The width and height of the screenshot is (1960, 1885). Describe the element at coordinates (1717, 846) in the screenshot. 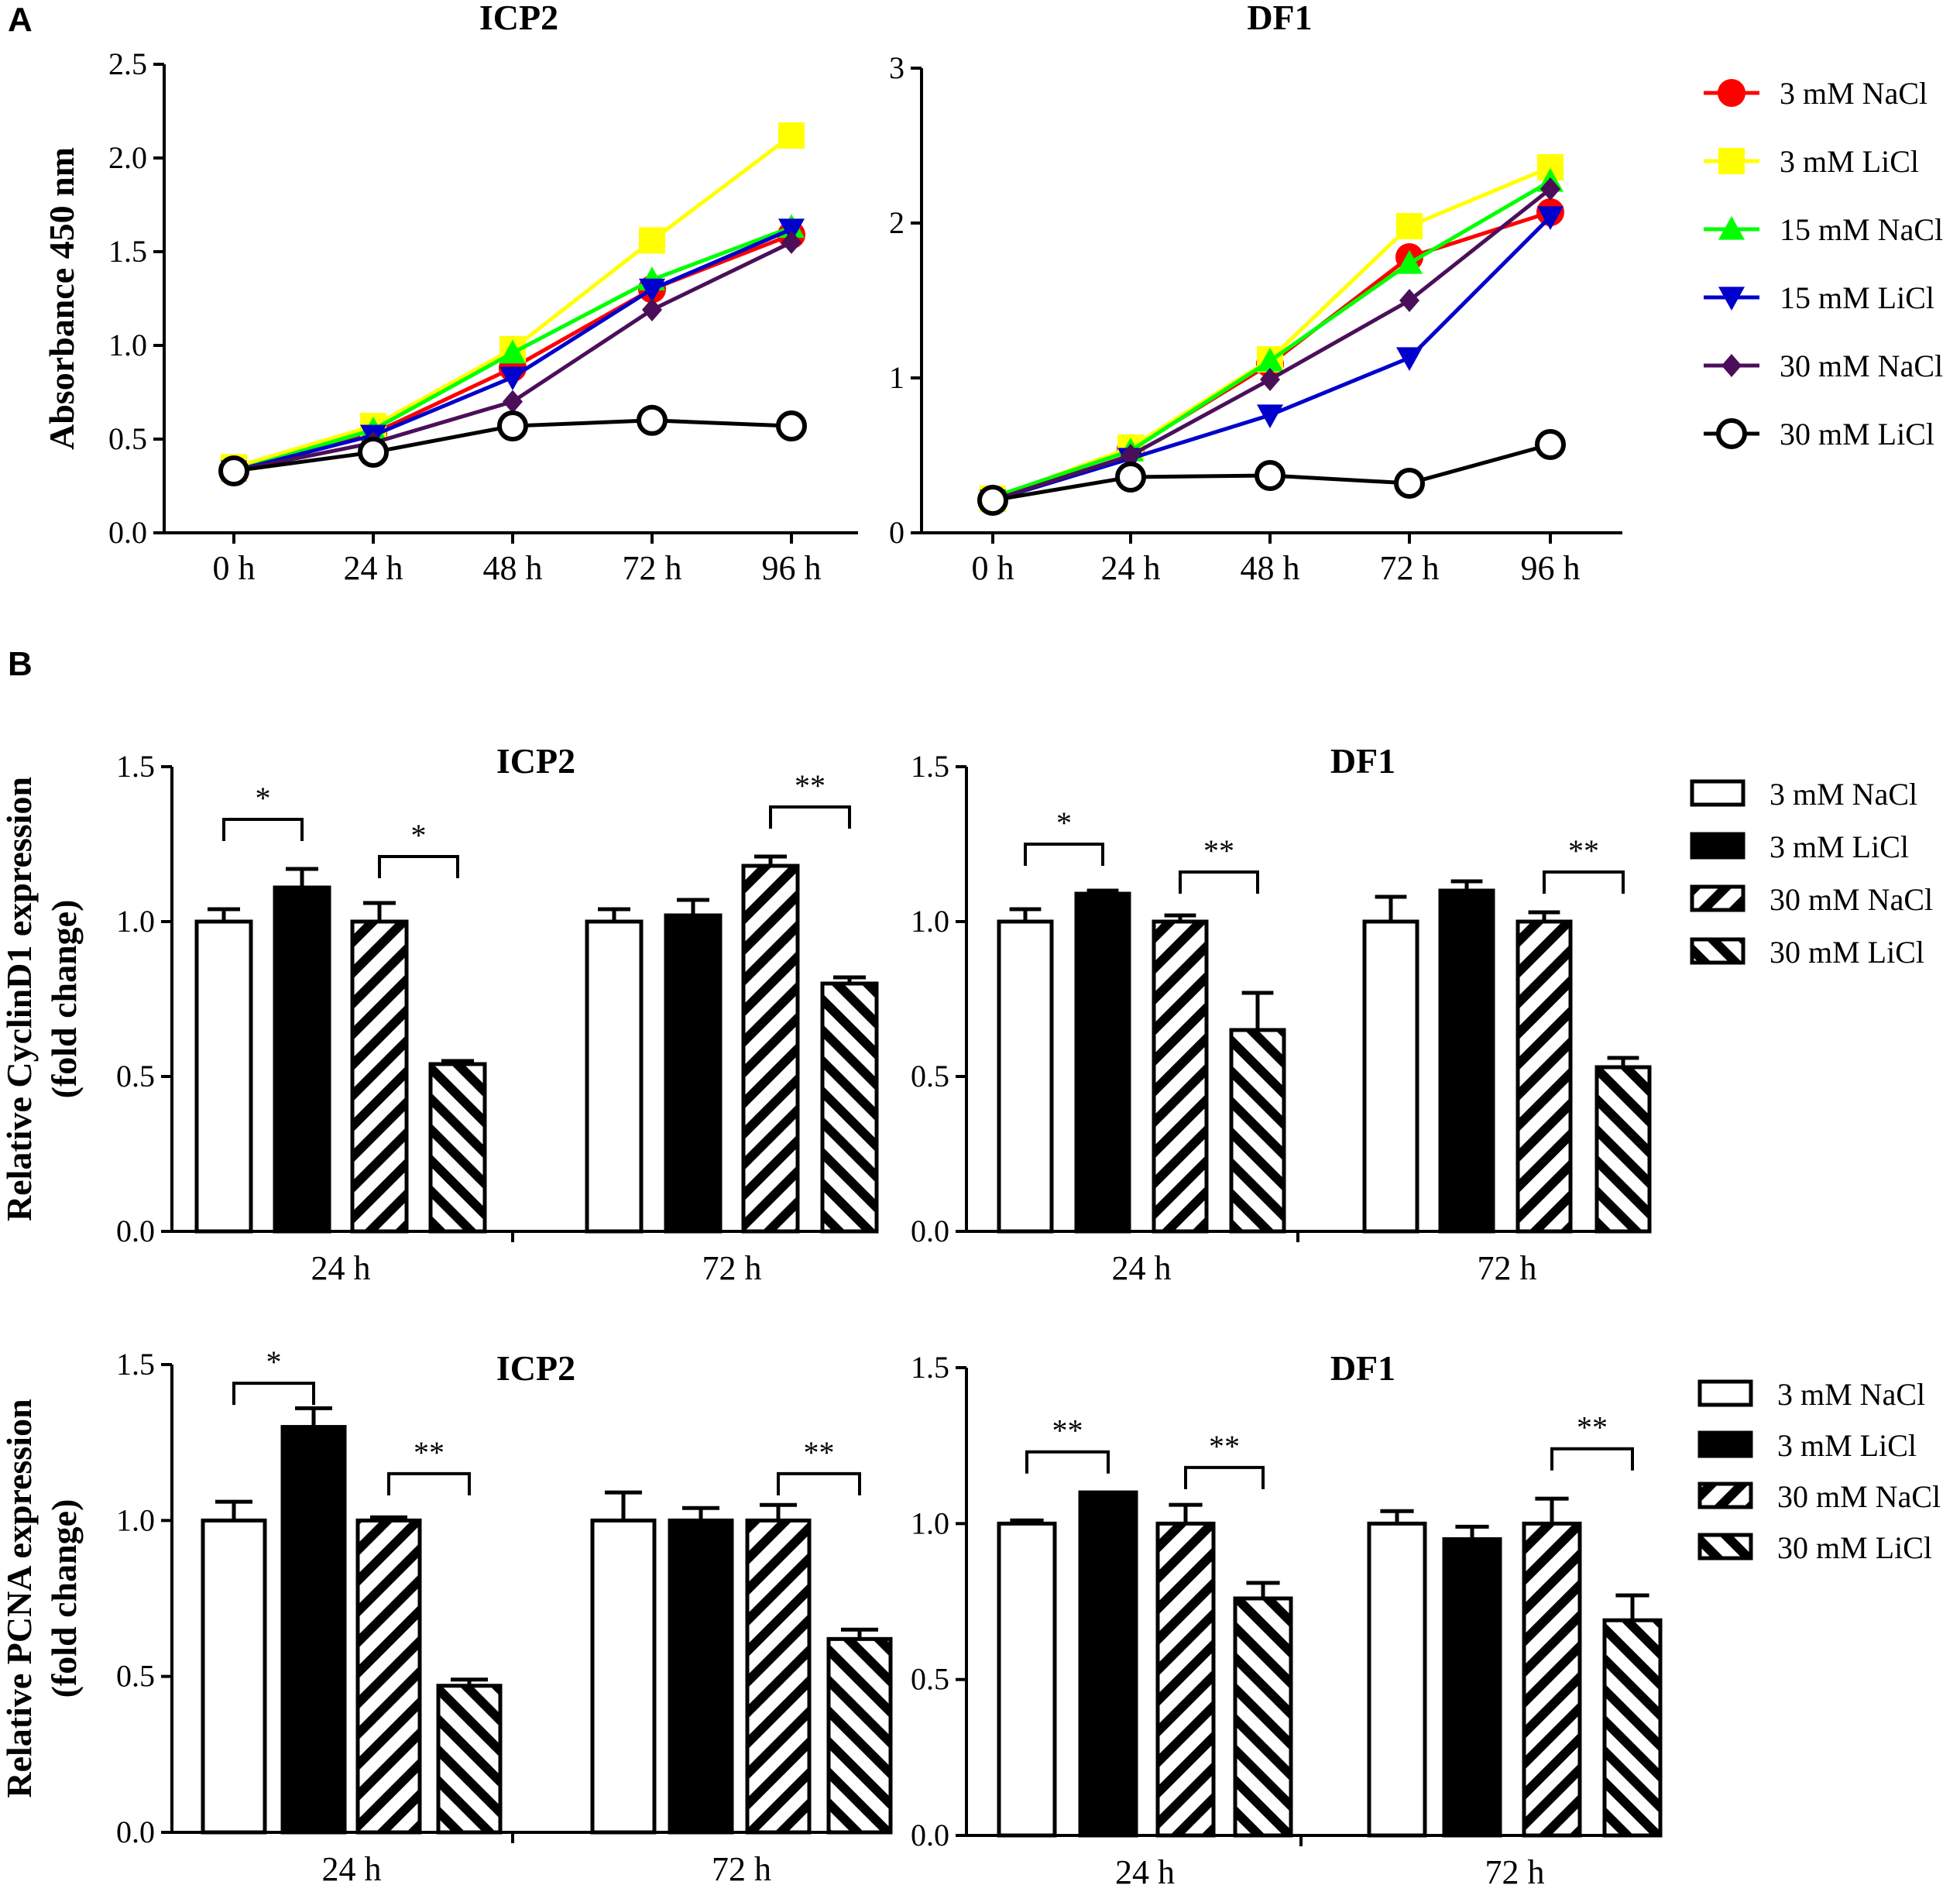

I see `legend-swatch` at that location.